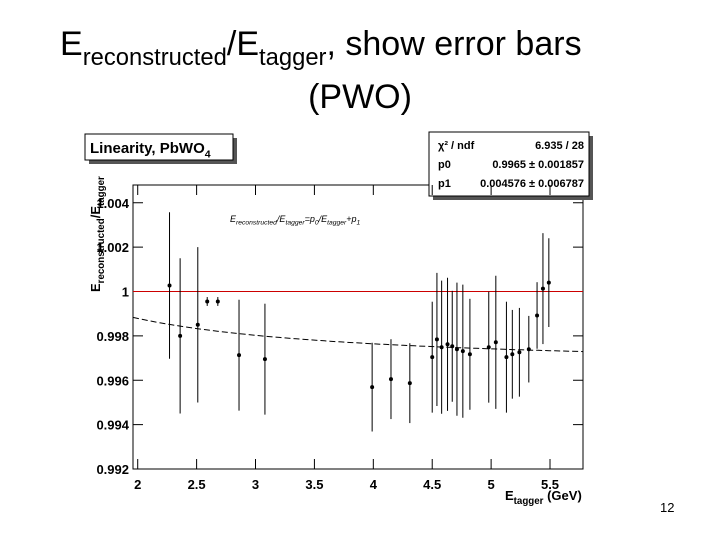 The image size is (720, 540). I want to click on plot-title: Linearity, PbWO4, so click(150, 150).